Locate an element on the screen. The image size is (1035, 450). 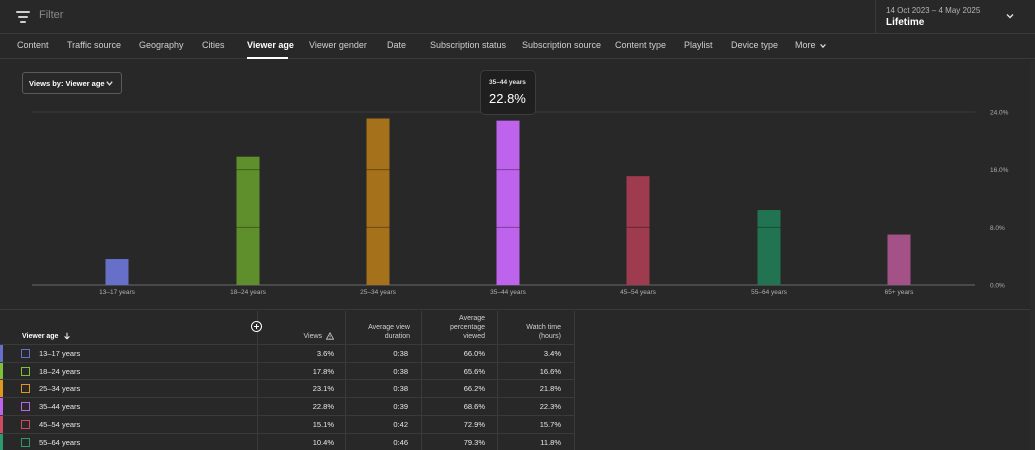
cell-watch-time: 22.3% is located at coordinates (550, 407).